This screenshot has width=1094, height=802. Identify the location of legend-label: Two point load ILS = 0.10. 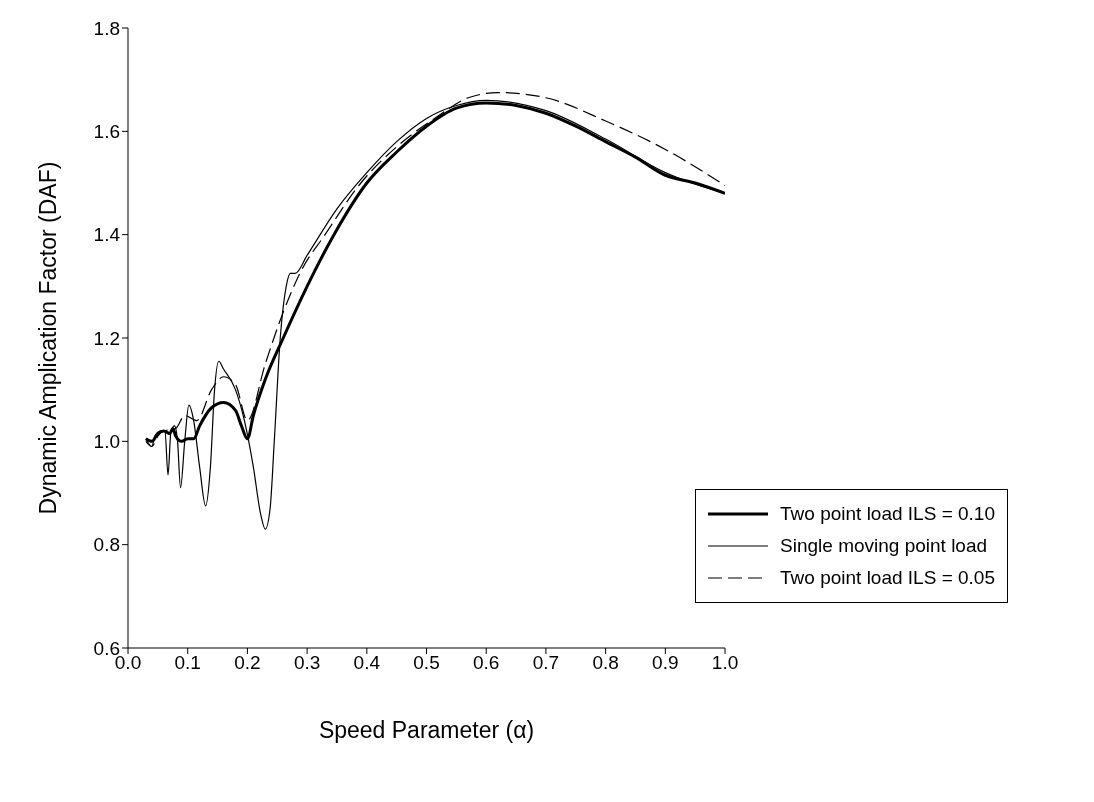
(887, 514).